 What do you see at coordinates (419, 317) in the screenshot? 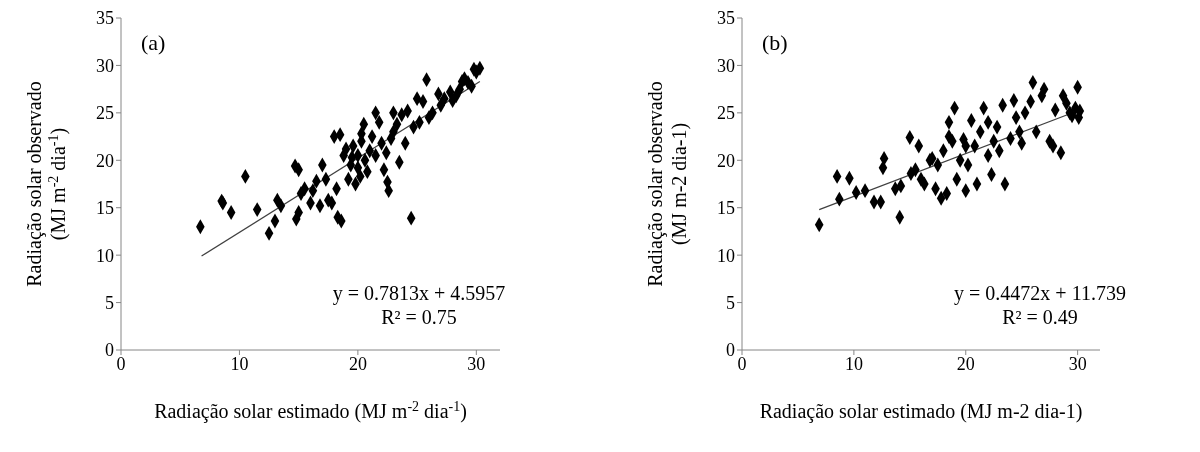
I see `annotation: R² = 0.75` at bounding box center [419, 317].